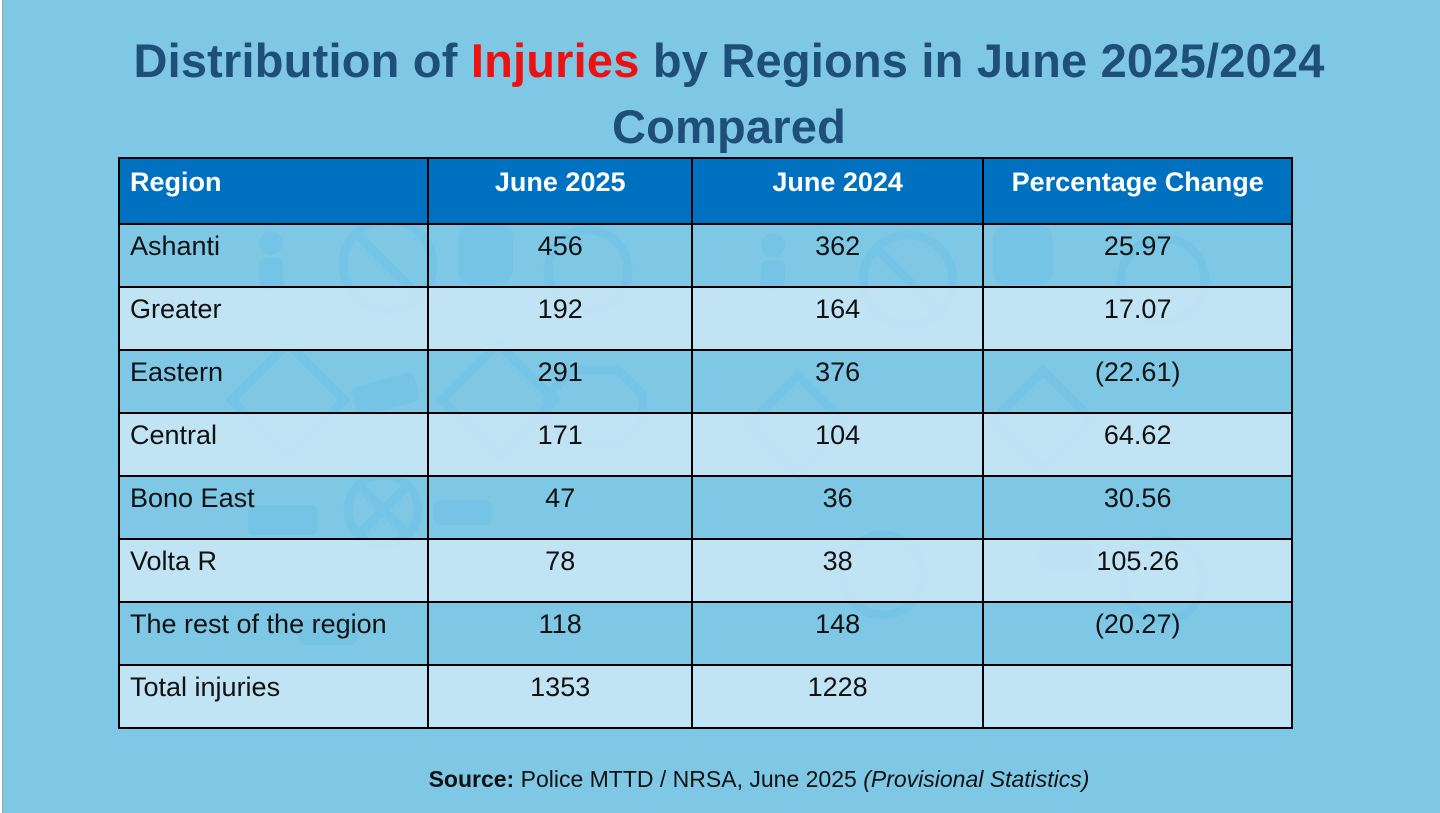  Describe the element at coordinates (560, 318) in the screenshot. I see `cell-june-2025: 192` at that location.